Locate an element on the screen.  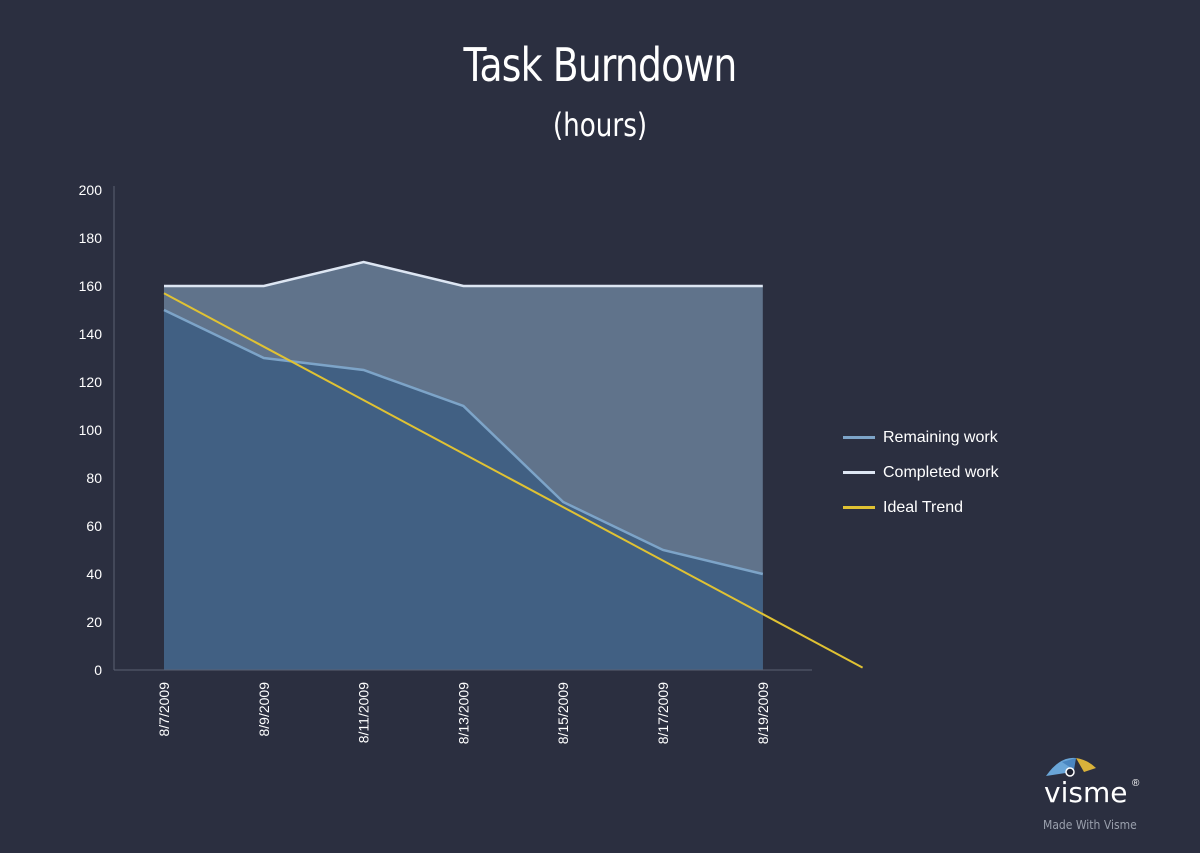
legend-label-ideal: Ideal Trend is located at coordinates (923, 507).